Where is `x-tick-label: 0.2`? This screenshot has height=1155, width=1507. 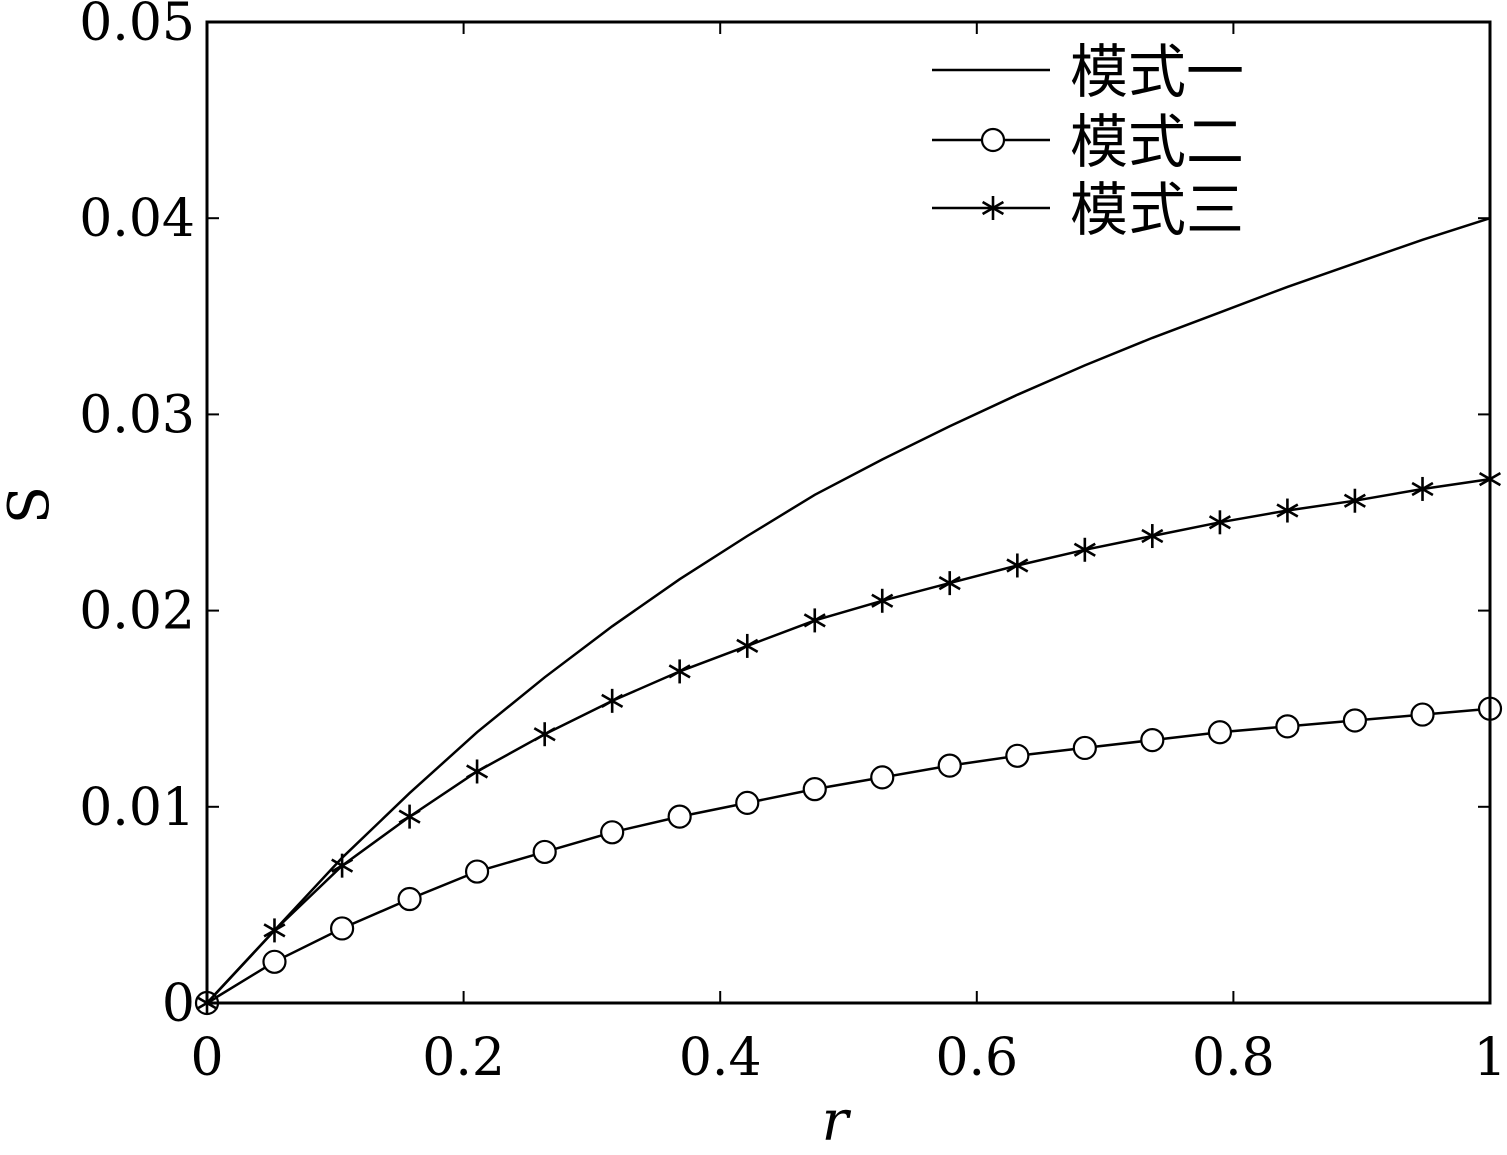 x-tick-label: 0.2 is located at coordinates (463, 1058).